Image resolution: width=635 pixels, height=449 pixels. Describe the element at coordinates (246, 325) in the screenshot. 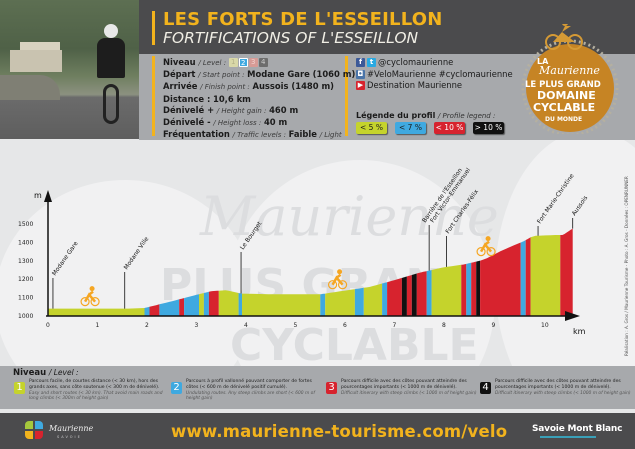

I see `x-tick-label: 4` at that location.